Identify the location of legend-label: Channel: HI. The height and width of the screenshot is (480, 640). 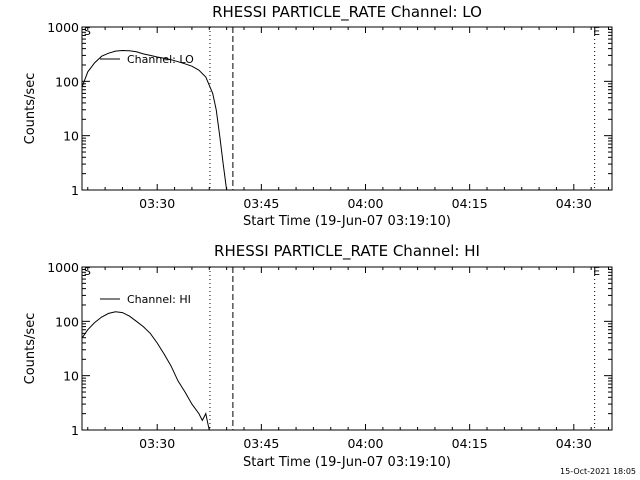
(159, 299).